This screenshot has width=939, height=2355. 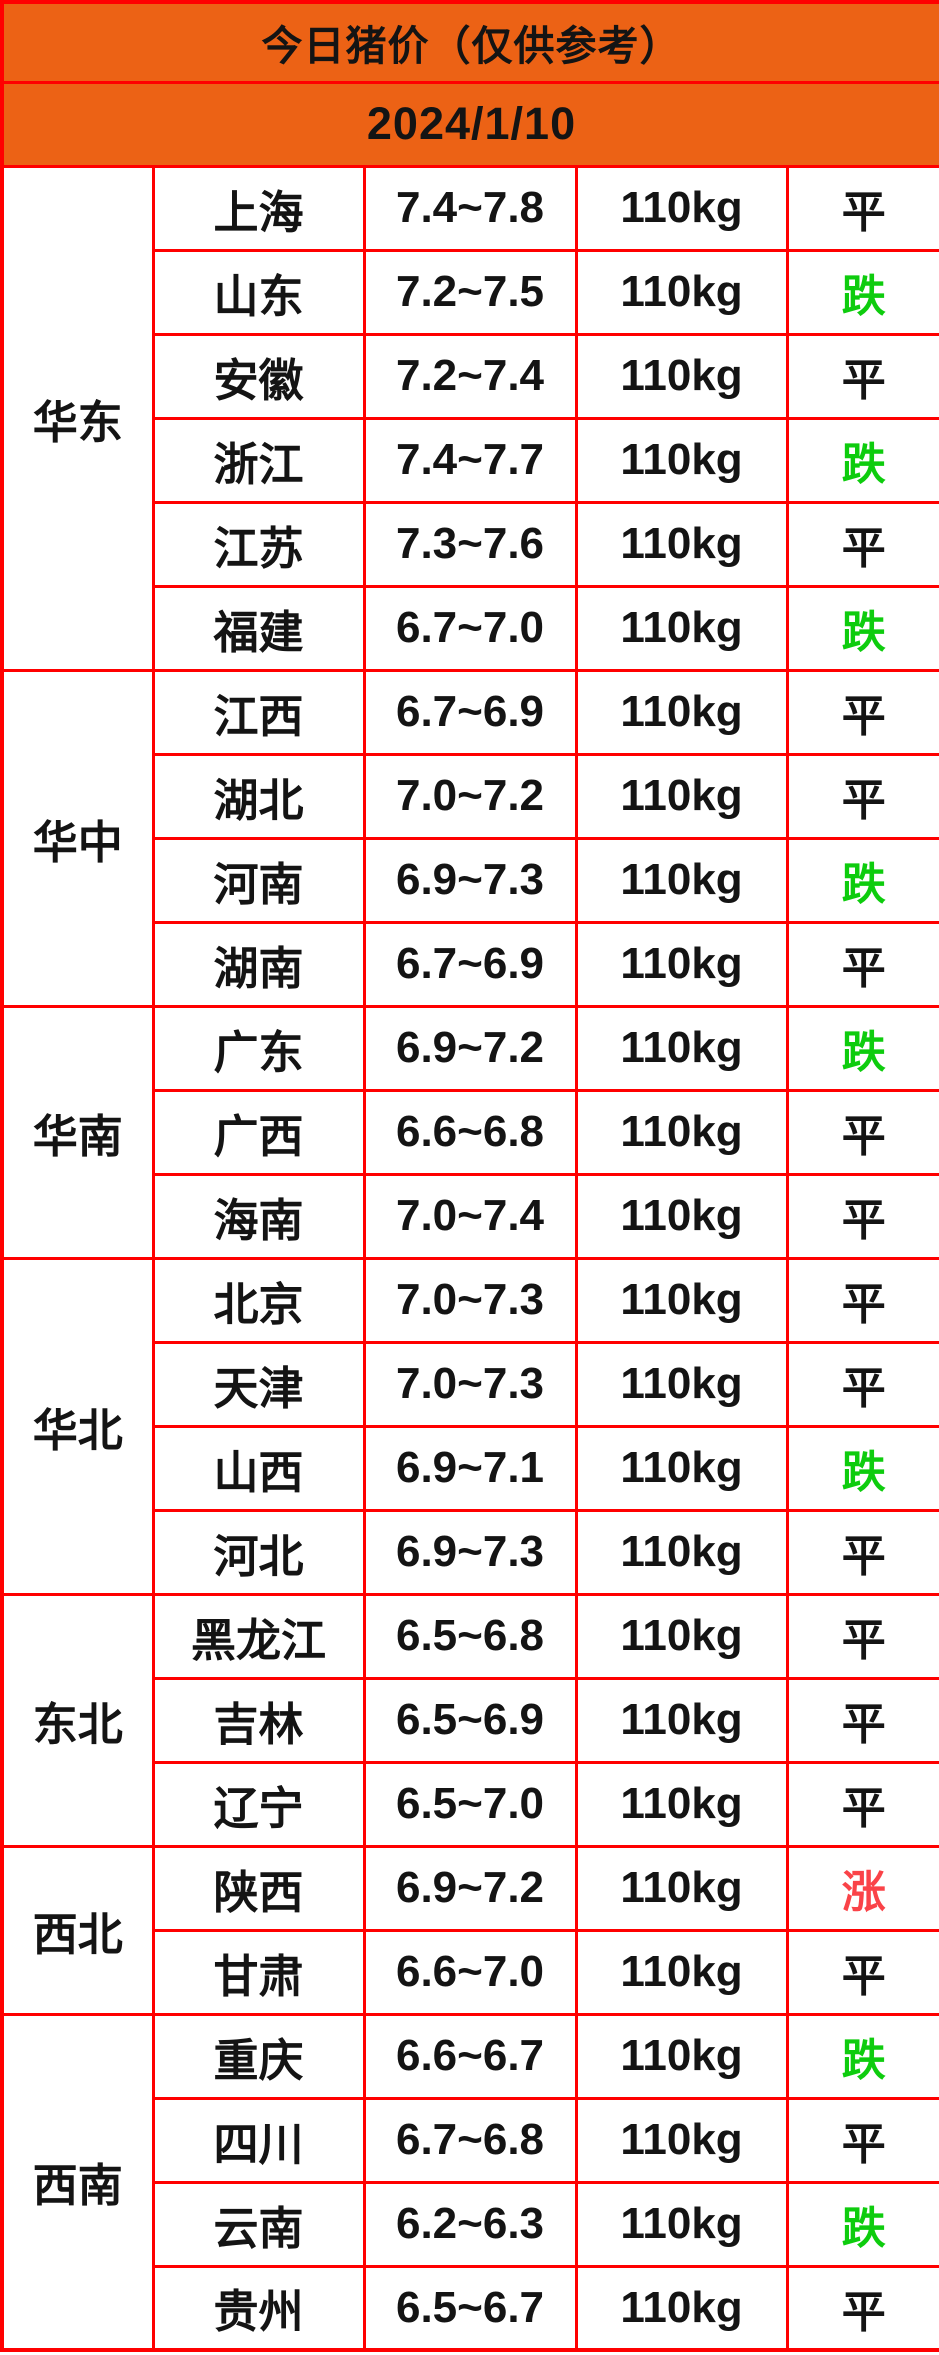 I want to click on province-cell: 云南, so click(x=258, y=2224).